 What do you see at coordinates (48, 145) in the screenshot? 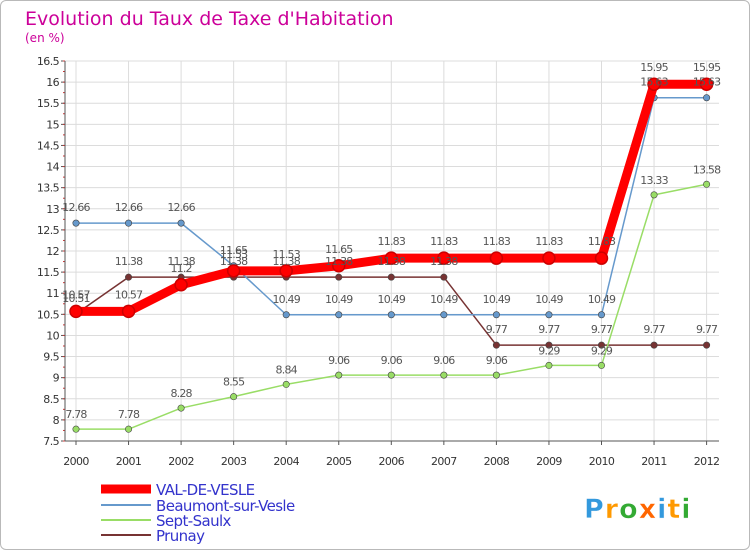
I see `y-tick-label: 14.5` at bounding box center [48, 145].